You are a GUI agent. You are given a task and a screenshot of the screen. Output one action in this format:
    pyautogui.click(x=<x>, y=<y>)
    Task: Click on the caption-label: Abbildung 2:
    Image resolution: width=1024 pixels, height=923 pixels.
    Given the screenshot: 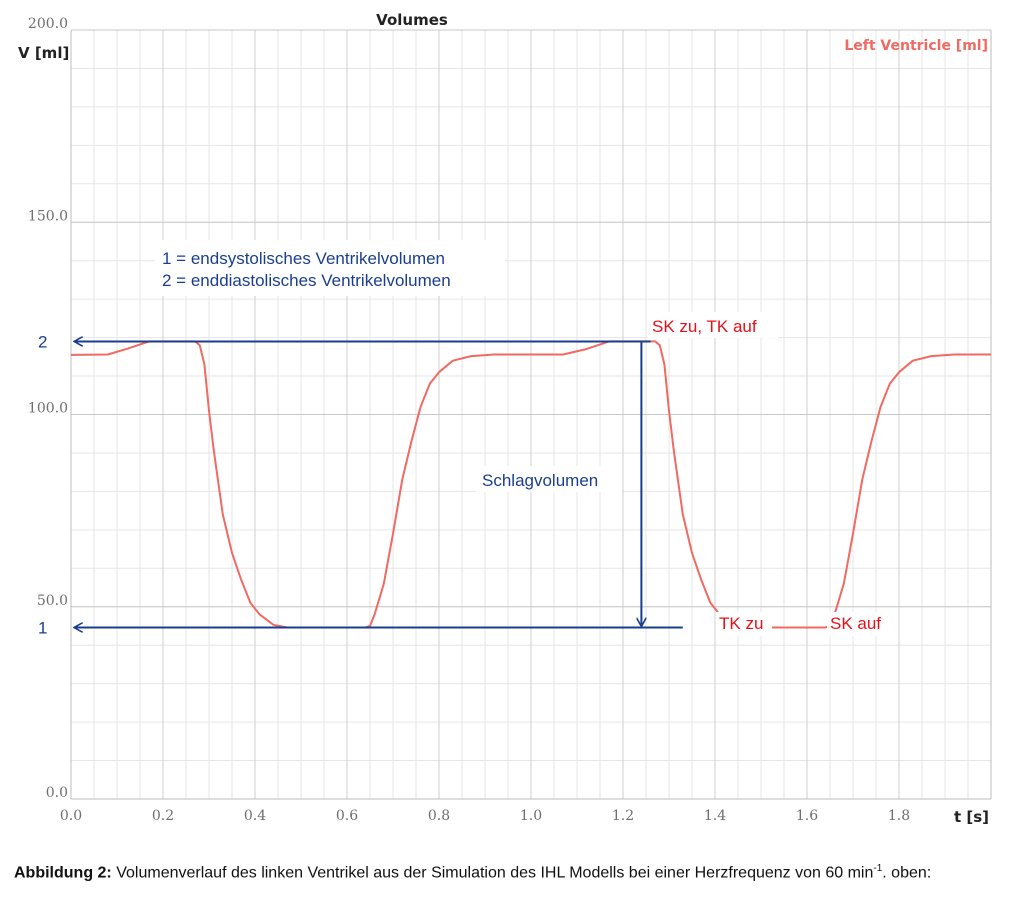 What is the action you would take?
    pyautogui.click(x=63, y=873)
    